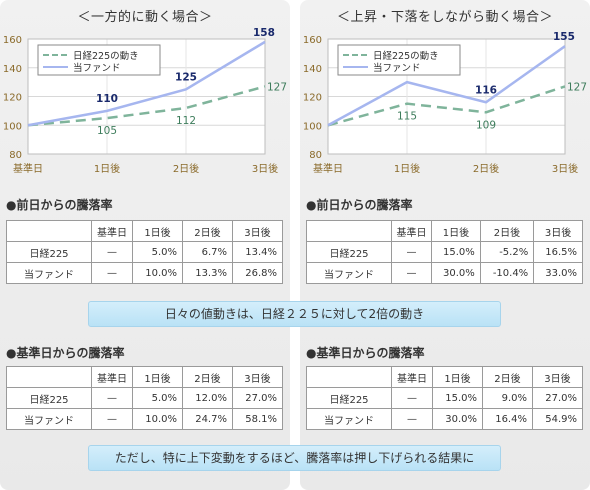 This screenshot has width=590, height=490. Describe the element at coordinates (12, 40) in the screenshot. I see `y-tick-label: 160` at that location.